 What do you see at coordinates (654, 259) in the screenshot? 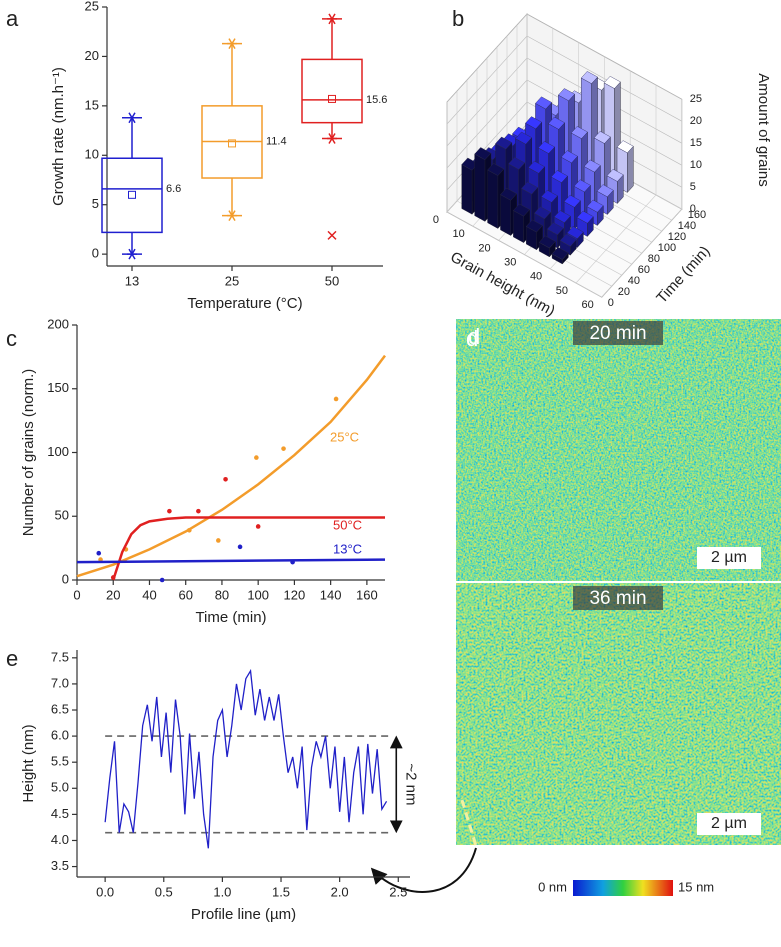
I see `y-tick-label: 80` at bounding box center [654, 259].